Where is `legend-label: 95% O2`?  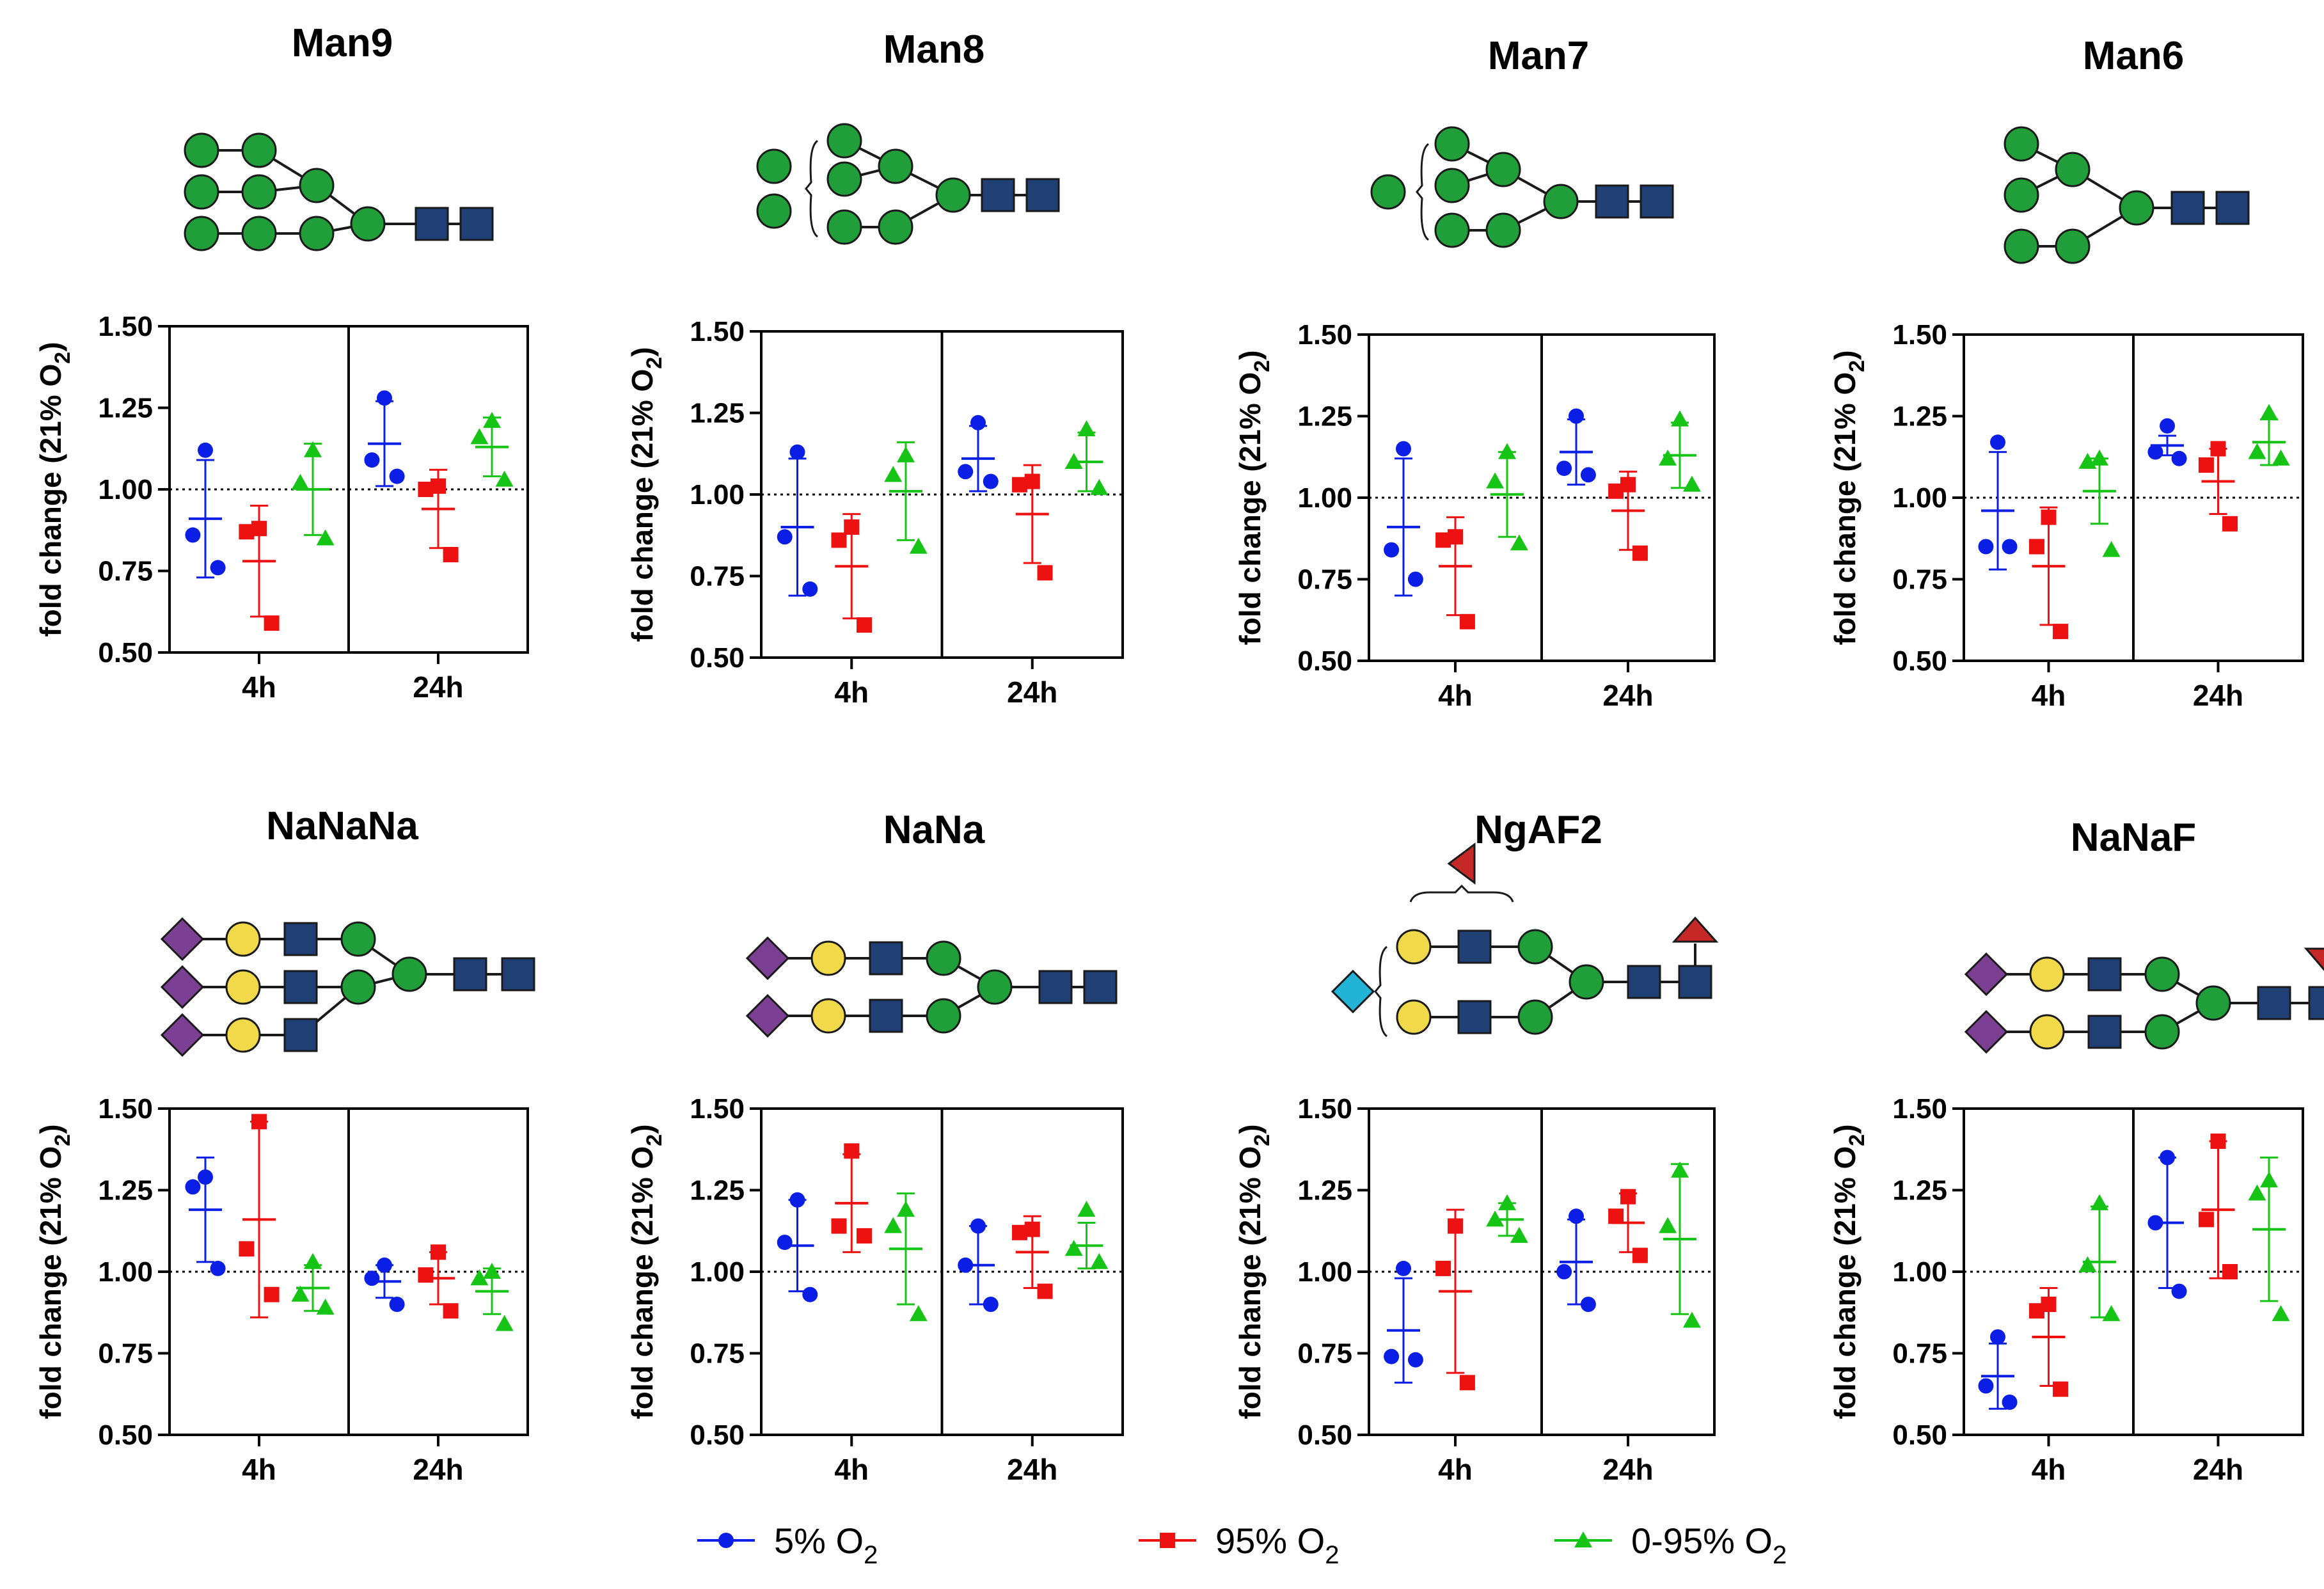
legend-label: 95% O2 is located at coordinates (1277, 1545).